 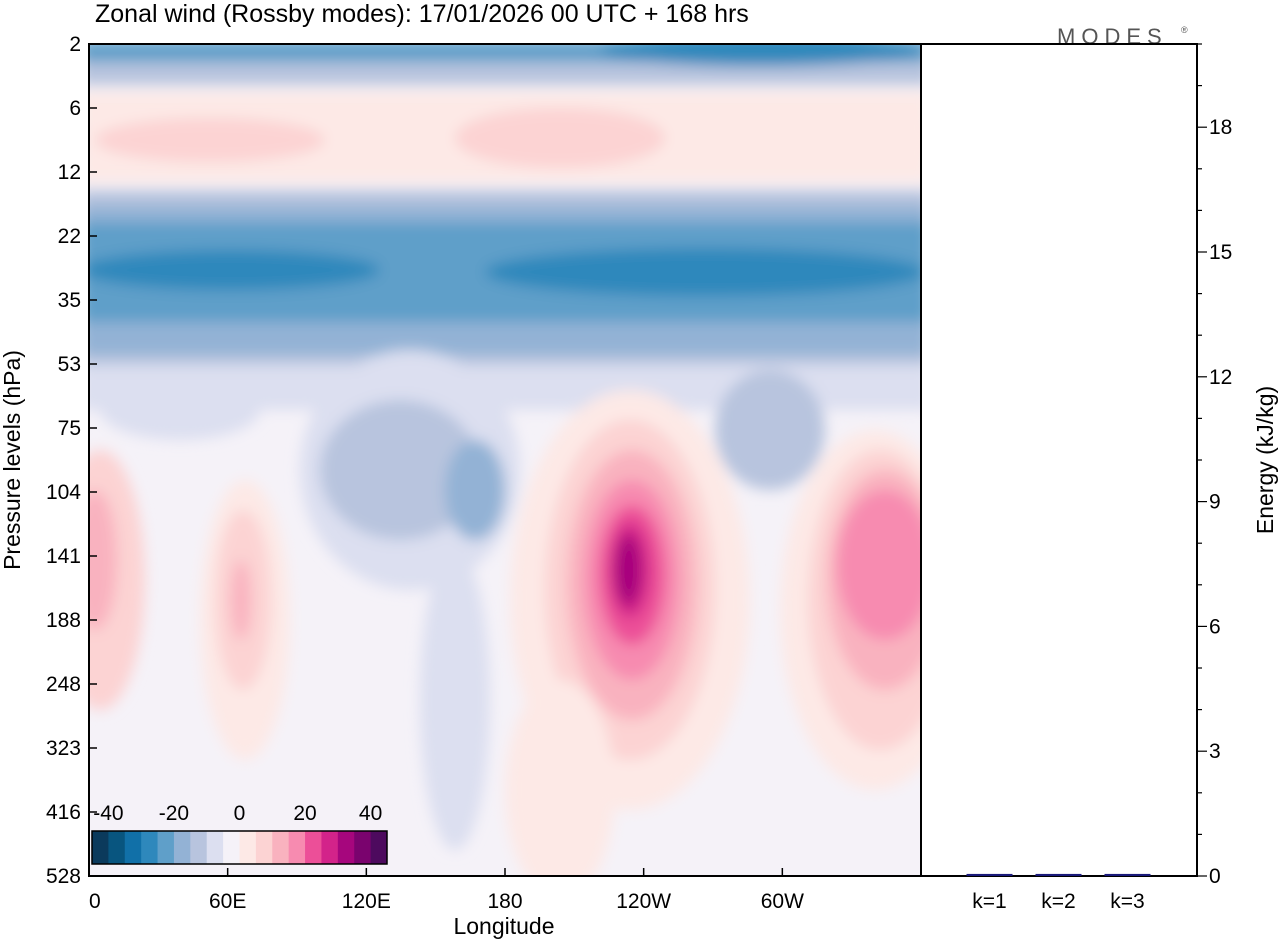 What do you see at coordinates (75, 108) in the screenshot?
I see `pressure-tick-label: 6` at bounding box center [75, 108].